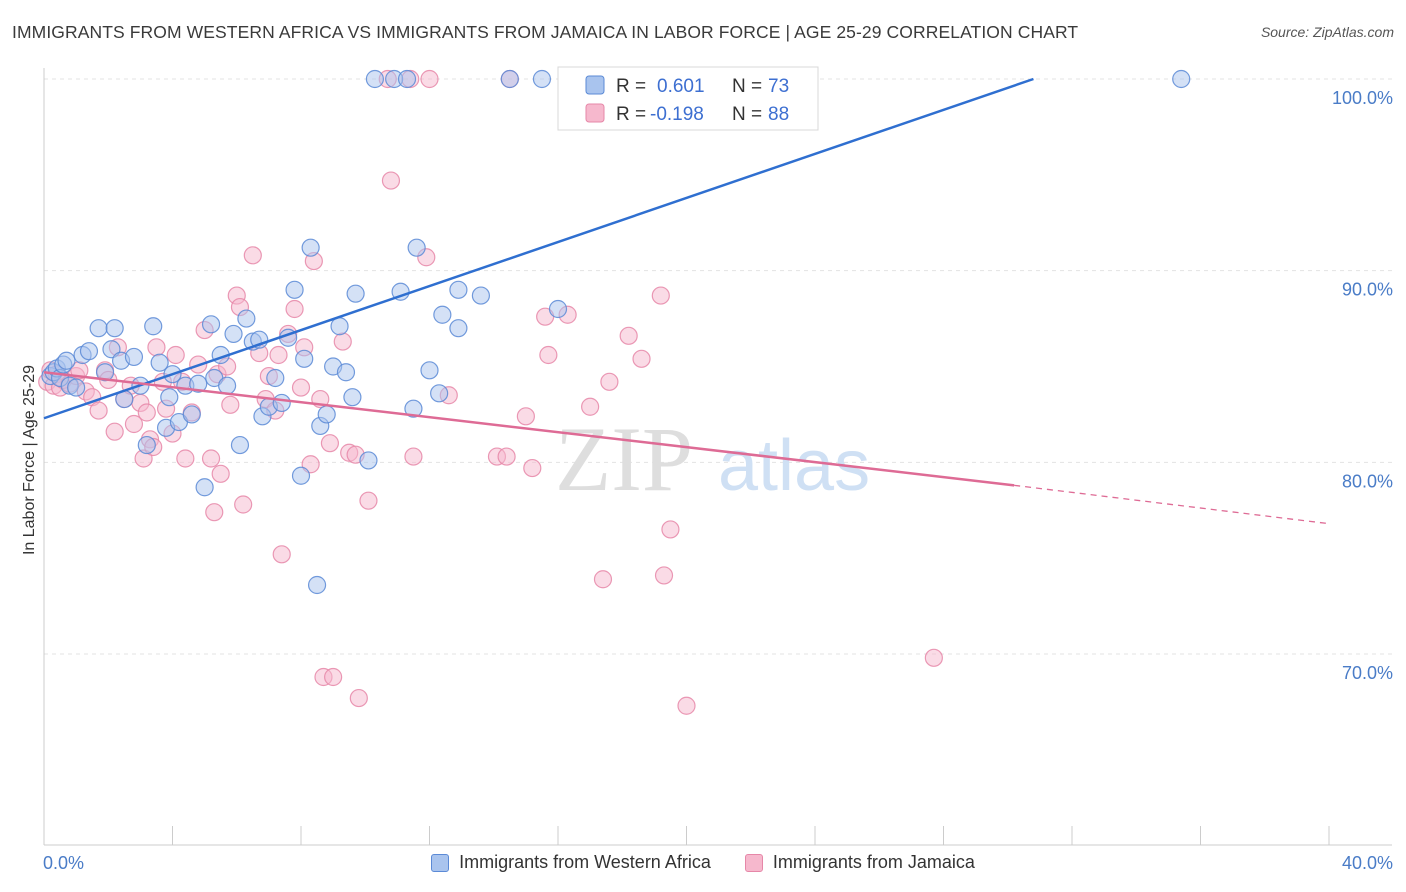 The width and height of the screenshot is (1406, 892). Describe the element at coordinates (778, 86) in the screenshot. I see `legend-n-value-a: 73` at that location.